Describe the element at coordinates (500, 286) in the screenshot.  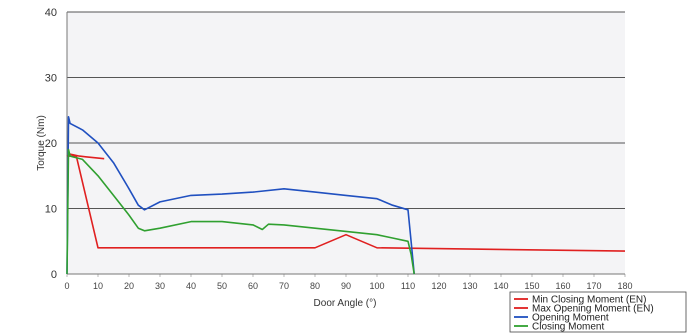
I see `x-tick-label: 140` at that location.